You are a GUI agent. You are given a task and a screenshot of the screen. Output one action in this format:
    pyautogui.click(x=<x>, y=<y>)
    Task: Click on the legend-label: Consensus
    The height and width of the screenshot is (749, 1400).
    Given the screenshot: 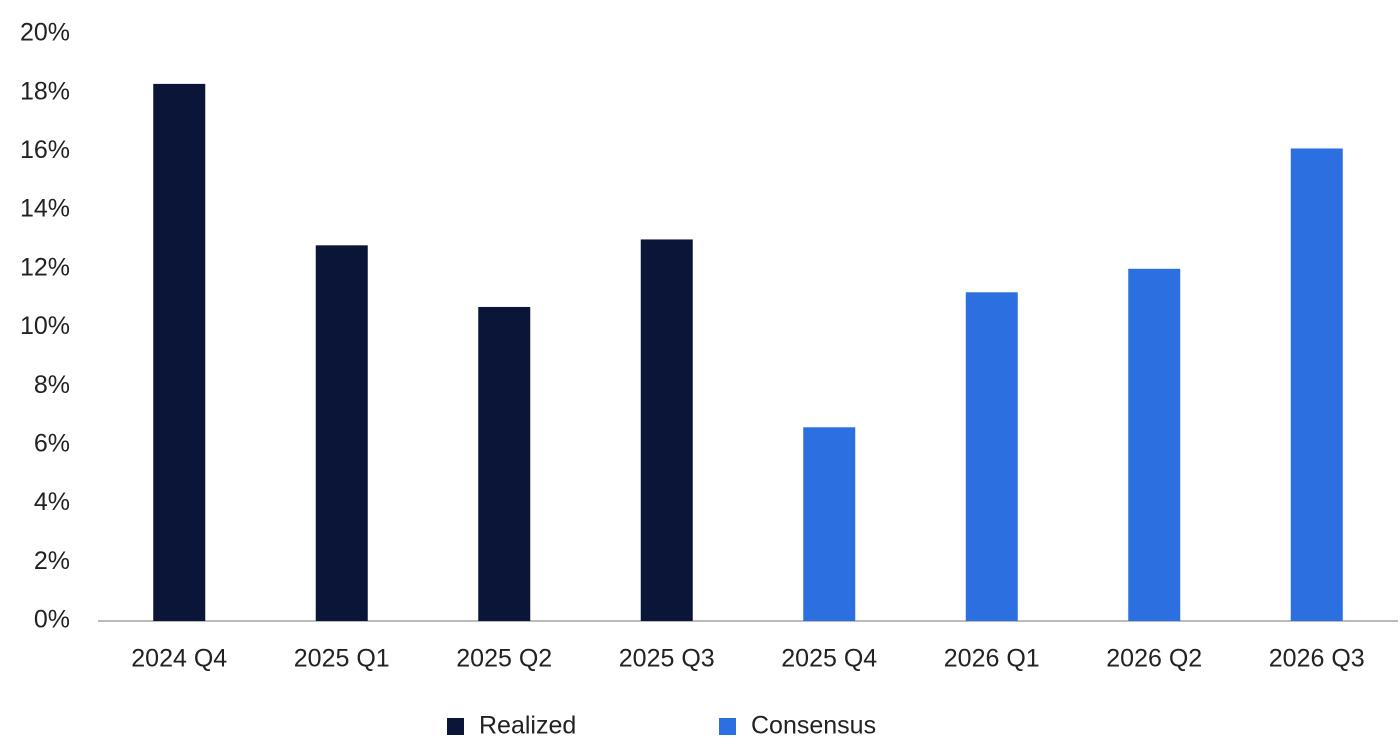 What is the action you would take?
    pyautogui.click(x=813, y=726)
    